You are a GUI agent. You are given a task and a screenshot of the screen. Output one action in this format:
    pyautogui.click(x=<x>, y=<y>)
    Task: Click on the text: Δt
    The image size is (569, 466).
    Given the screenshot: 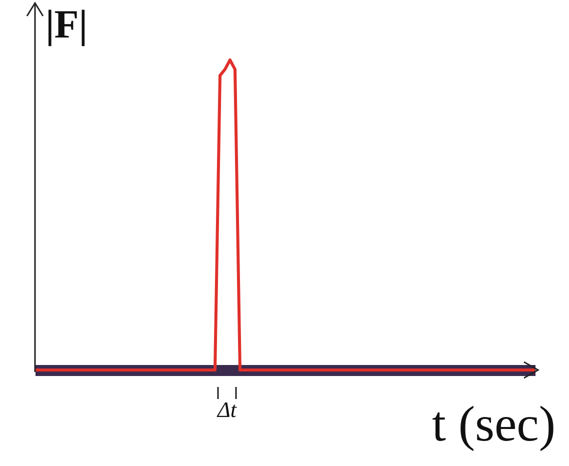 What is the action you would take?
    pyautogui.click(x=227, y=409)
    